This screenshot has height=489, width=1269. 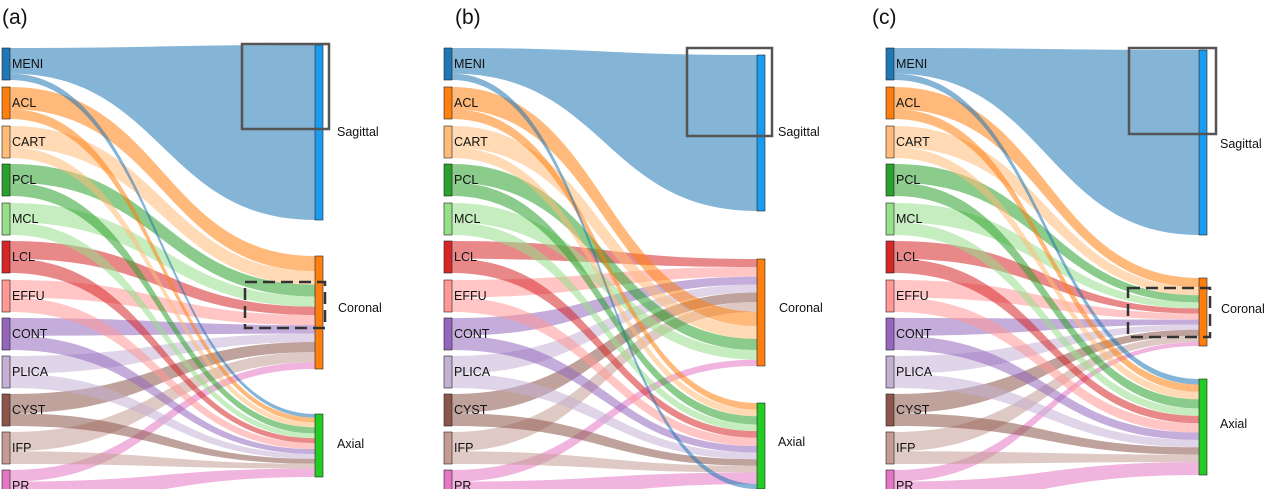 What do you see at coordinates (25, 219) in the screenshot?
I see `source-label-mcl: MCL` at bounding box center [25, 219].